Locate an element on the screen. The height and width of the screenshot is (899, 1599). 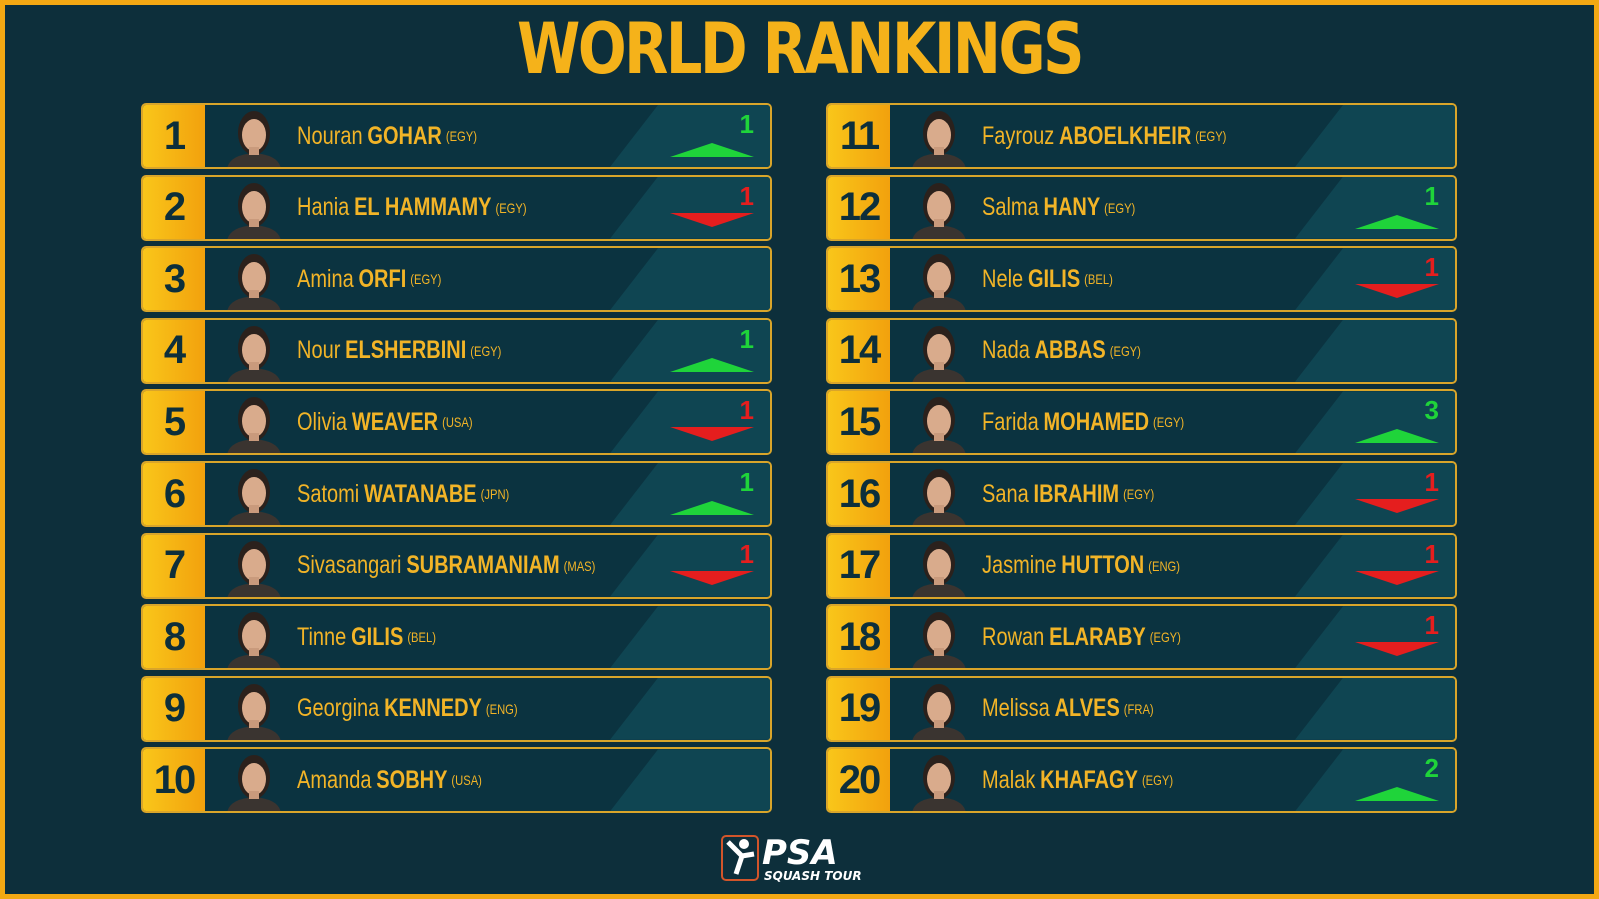
ranking-row: 4 Nour ELSHERBINI (EGY) 1 is located at coordinates (456, 350).